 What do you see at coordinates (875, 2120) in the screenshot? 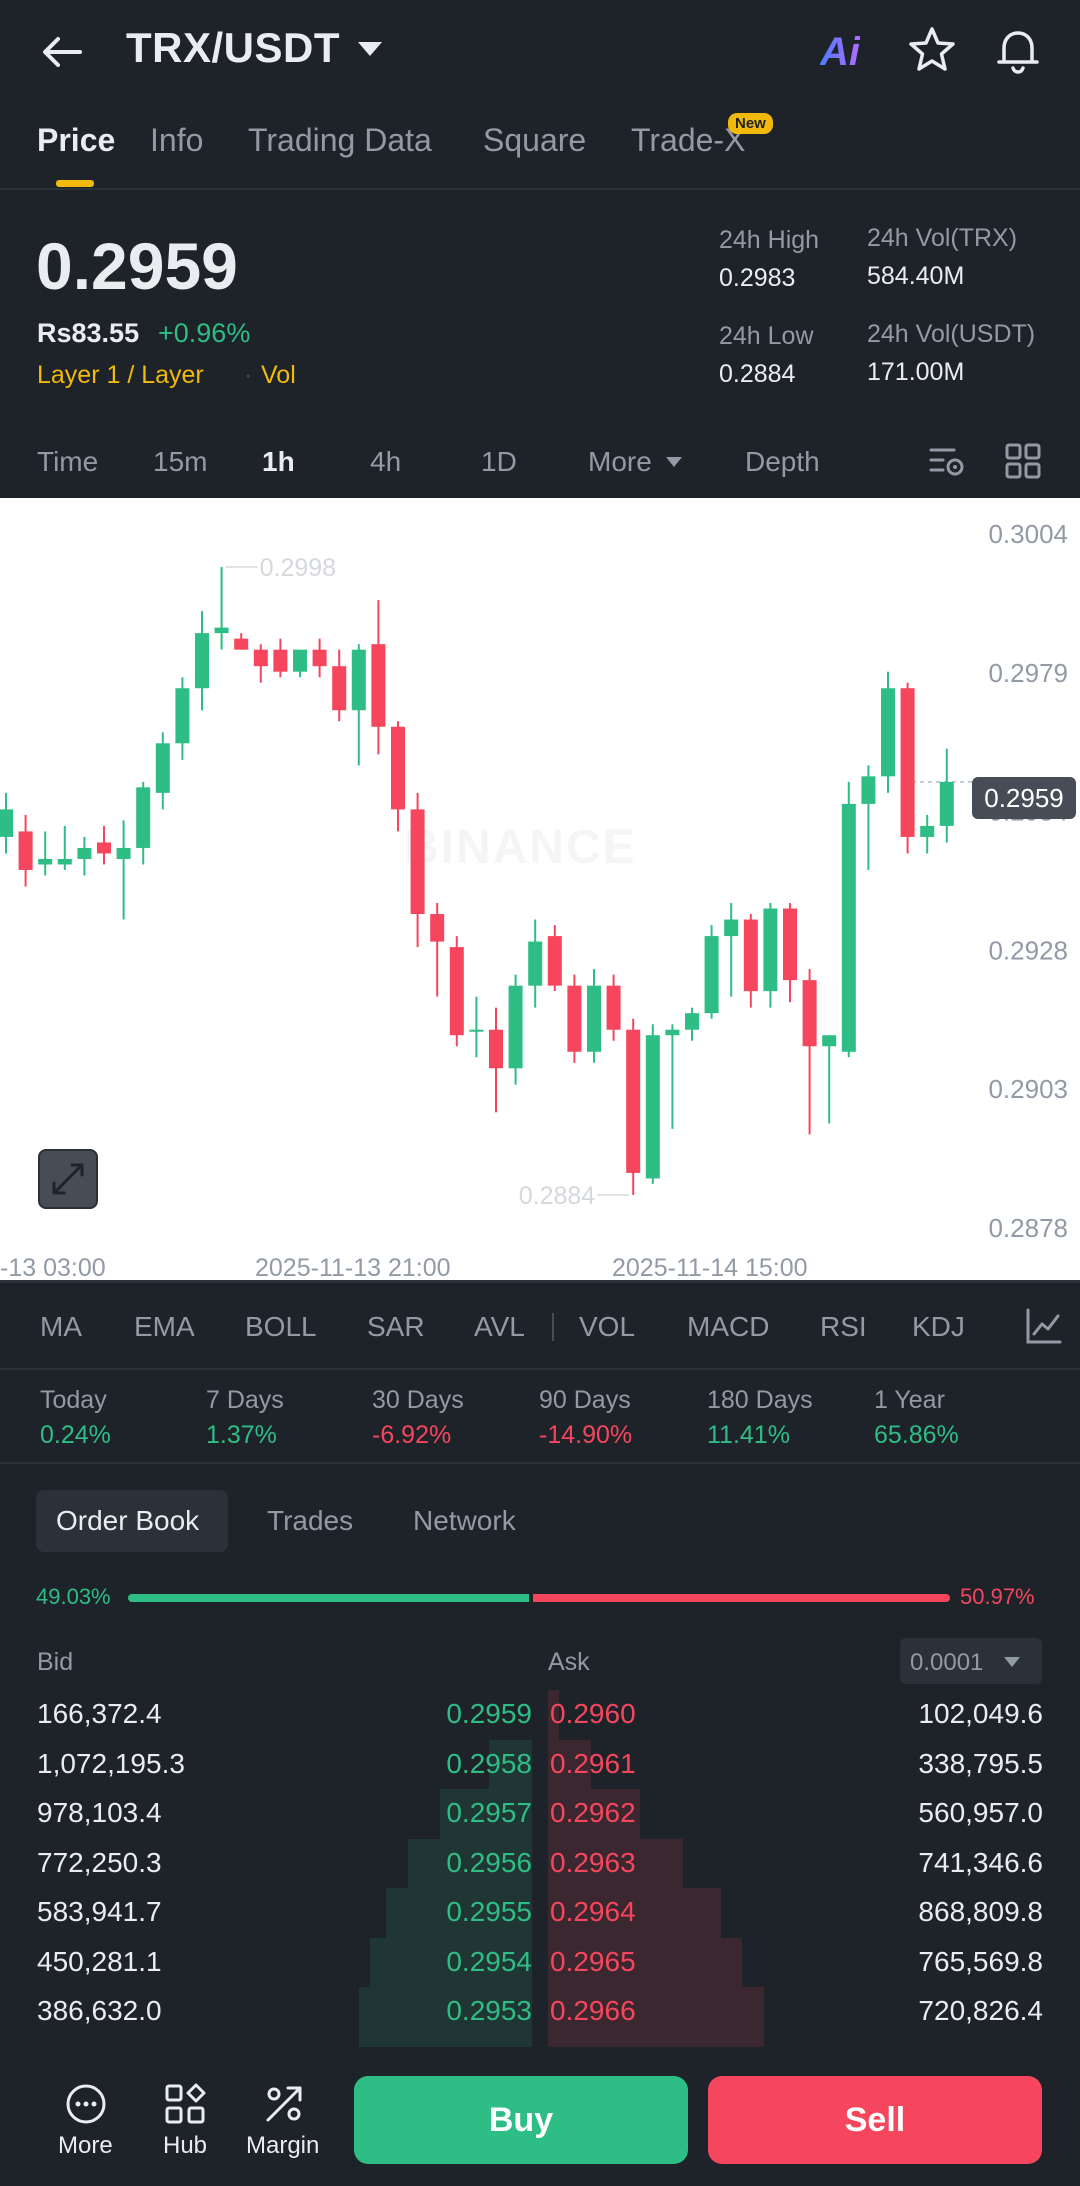
I see `sell-button: Sell` at bounding box center [875, 2120].